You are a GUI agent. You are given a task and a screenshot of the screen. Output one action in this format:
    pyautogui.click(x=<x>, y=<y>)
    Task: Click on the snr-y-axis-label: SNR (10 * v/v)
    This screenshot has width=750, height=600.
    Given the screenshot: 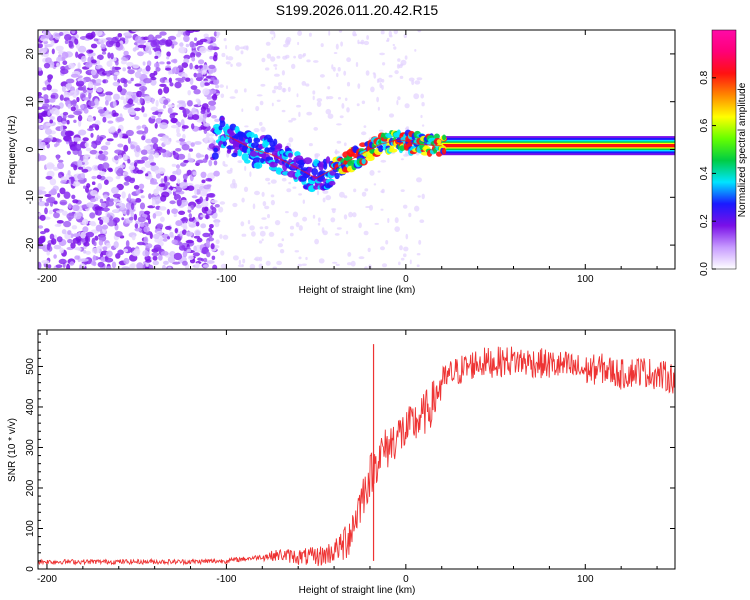 What is the action you would take?
    pyautogui.click(x=12, y=450)
    